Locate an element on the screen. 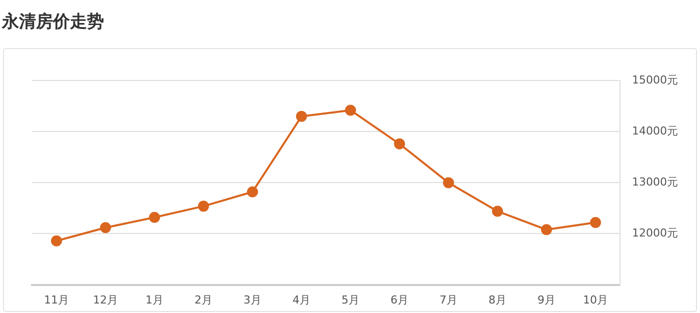 The height and width of the screenshot is (313, 700). x-tick-label: 1月 is located at coordinates (155, 299).